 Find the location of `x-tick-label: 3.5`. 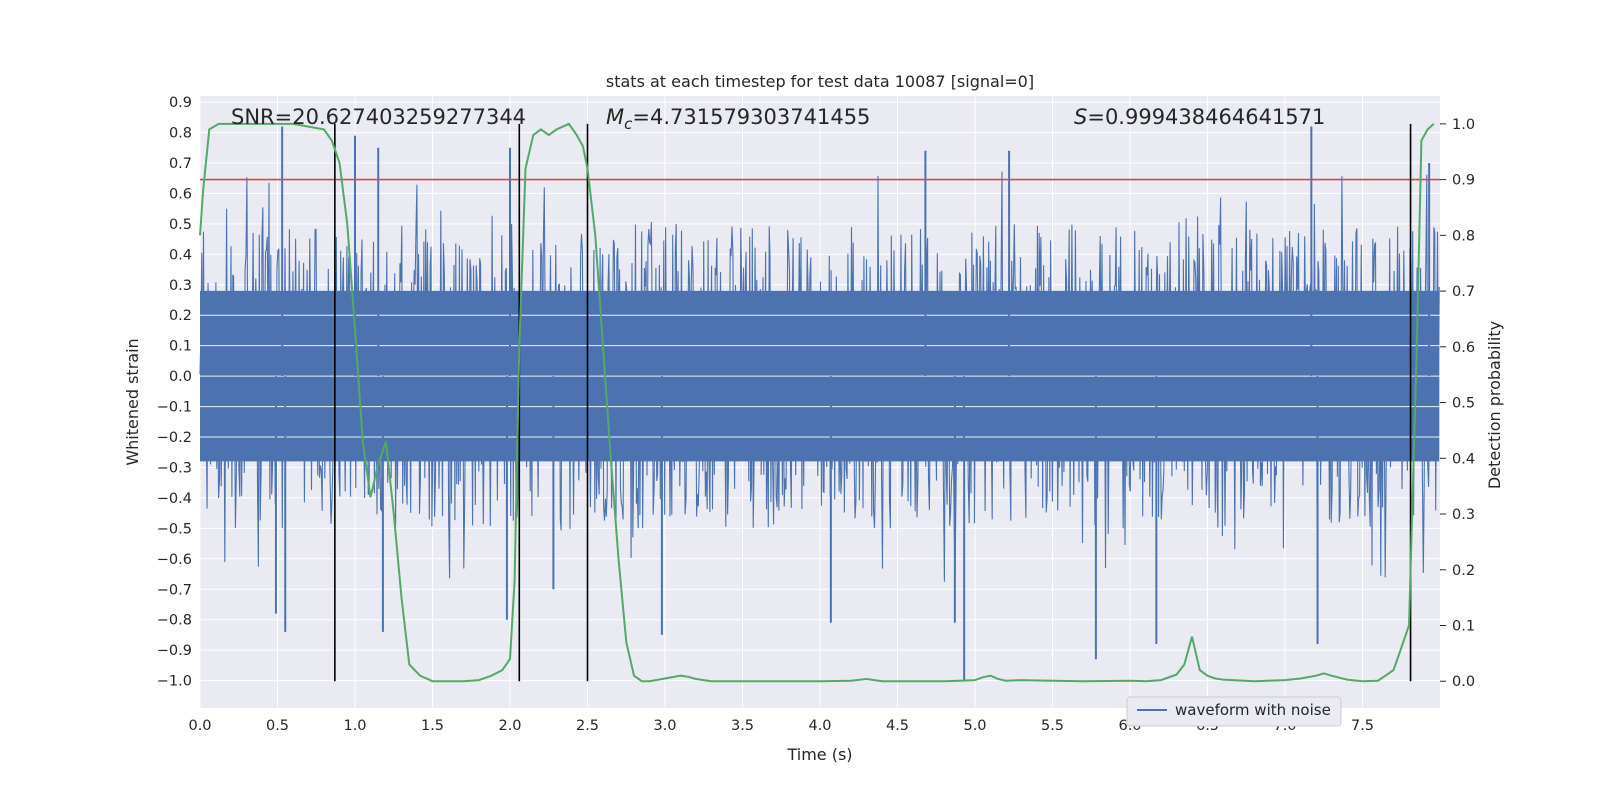

x-tick-label: 3.5 is located at coordinates (742, 726).